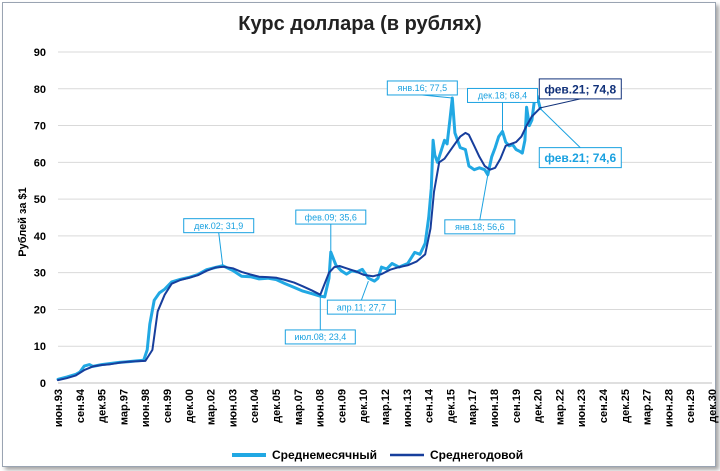 The width and height of the screenshot is (720, 471). What do you see at coordinates (377, 455) in the screenshot?
I see `legend: Среднемесячный Среднегодовой` at bounding box center [377, 455].